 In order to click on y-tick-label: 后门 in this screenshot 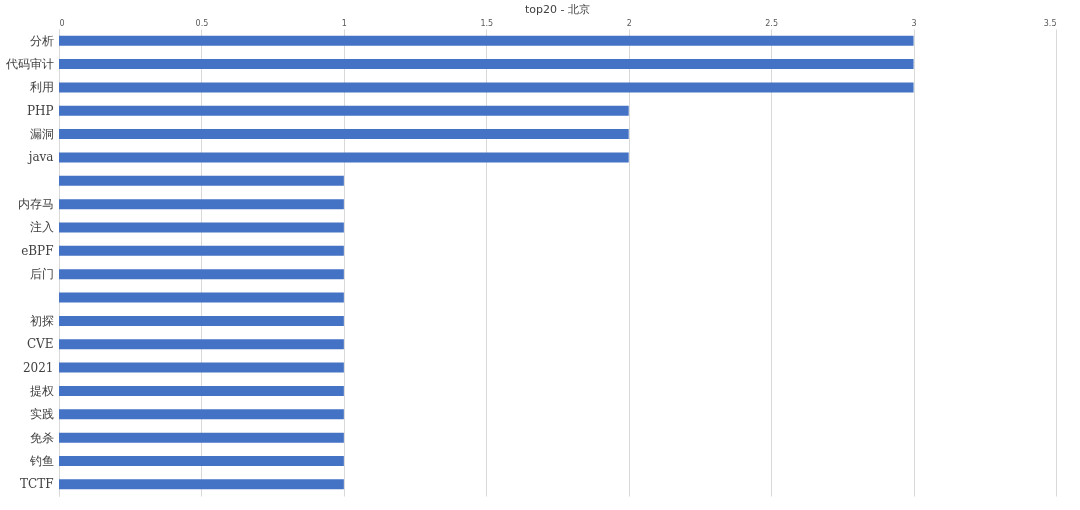, I will do `click(41, 274)`.